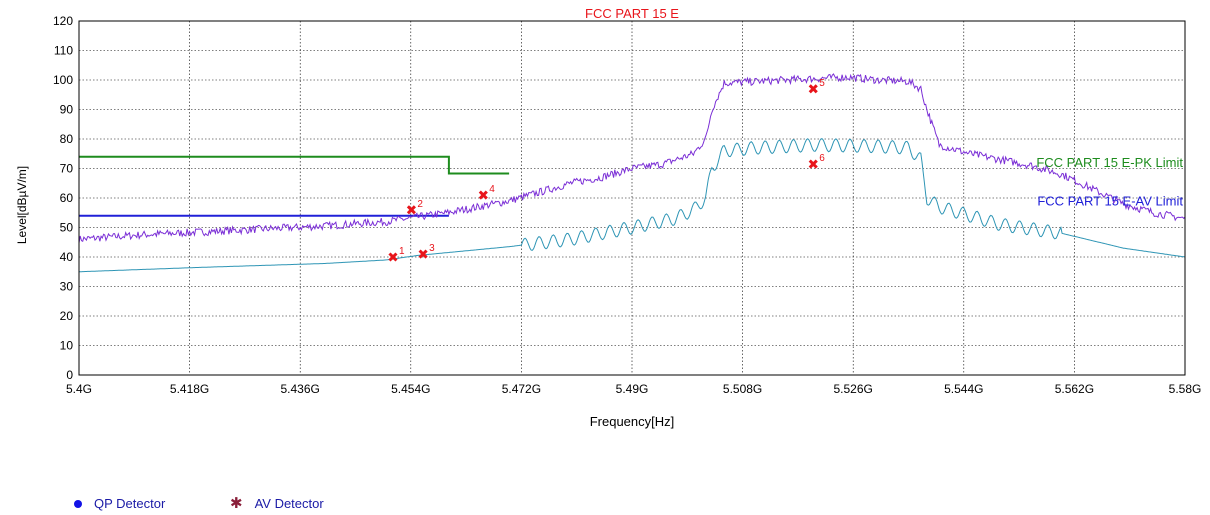 Image resolution: width=1210 pixels, height=515 pixels. What do you see at coordinates (67, 346) in the screenshot?
I see `y-tick-label-1: 10` at bounding box center [67, 346].